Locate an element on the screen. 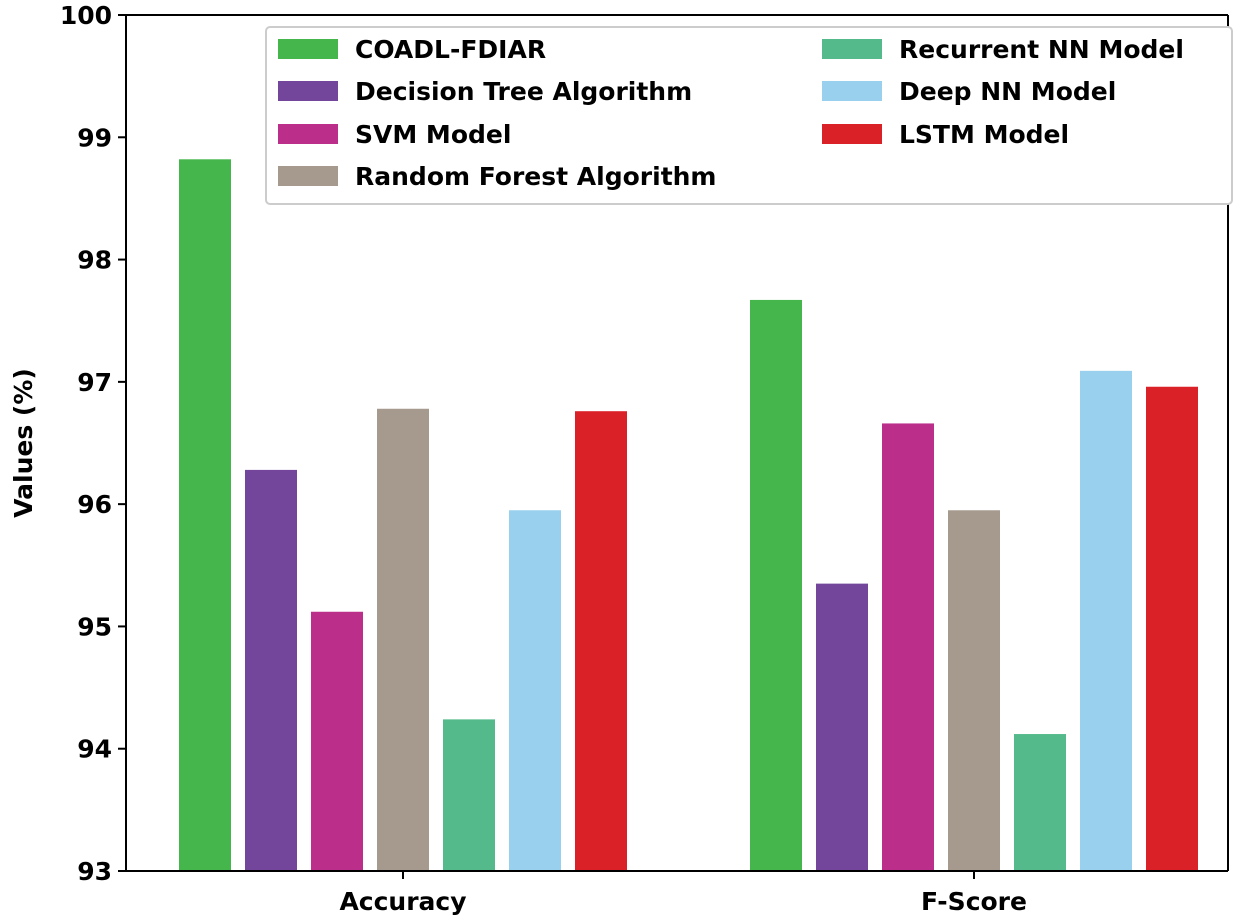  legend-label: Random Forest Algorithm is located at coordinates (536, 176).